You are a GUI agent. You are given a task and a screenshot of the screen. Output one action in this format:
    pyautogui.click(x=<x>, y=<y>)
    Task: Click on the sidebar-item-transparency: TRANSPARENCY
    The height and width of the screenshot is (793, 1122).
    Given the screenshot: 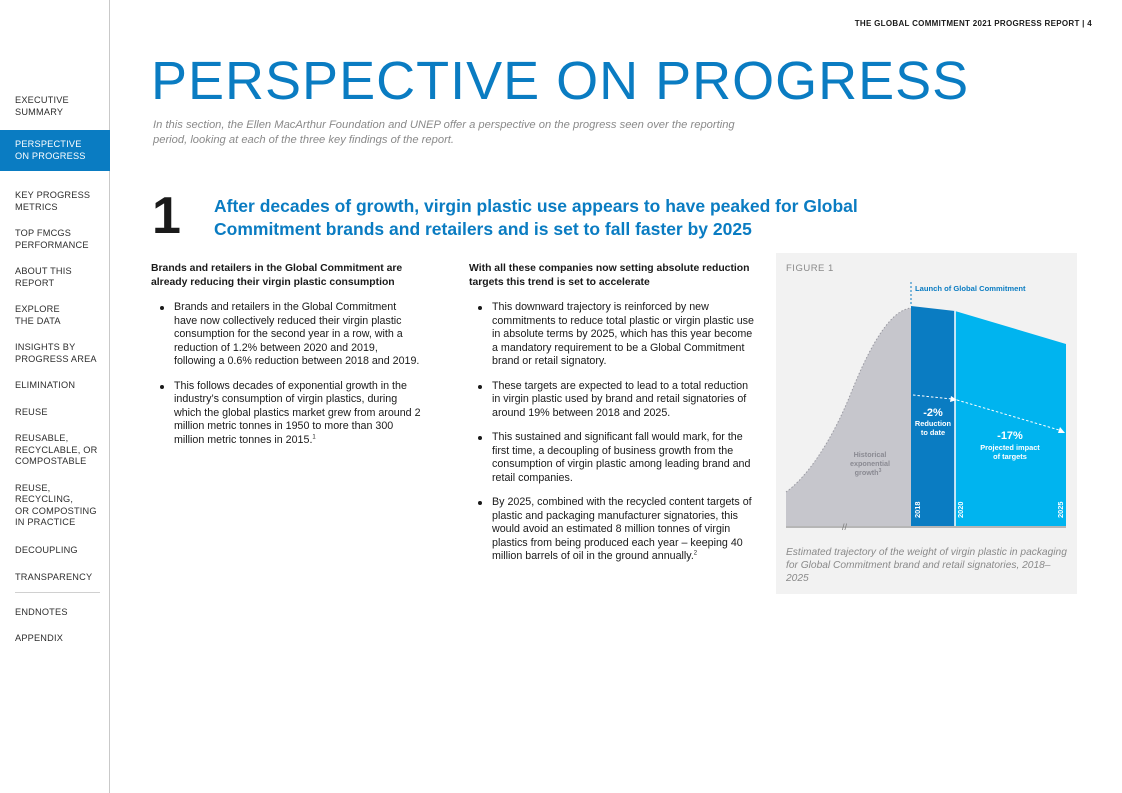 What is the action you would take?
    pyautogui.click(x=54, y=577)
    